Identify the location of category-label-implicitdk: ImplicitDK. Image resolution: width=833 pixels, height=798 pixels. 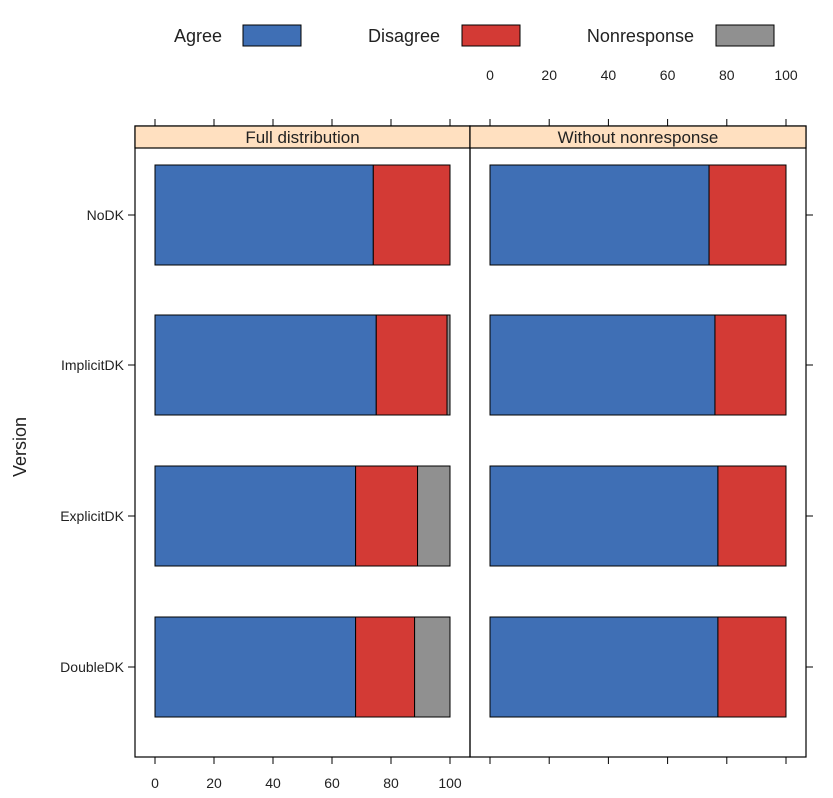
(93, 365).